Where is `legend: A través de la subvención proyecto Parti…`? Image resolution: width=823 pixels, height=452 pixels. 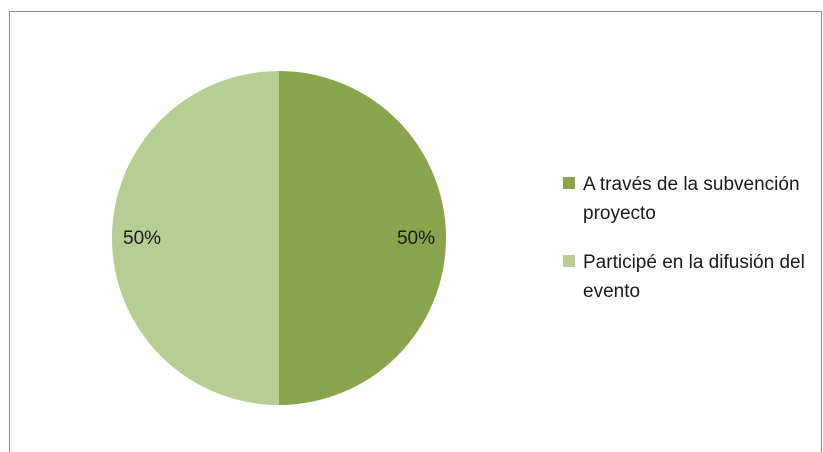
legend: A través de la subvención proyecto Parti… is located at coordinates (690, 248).